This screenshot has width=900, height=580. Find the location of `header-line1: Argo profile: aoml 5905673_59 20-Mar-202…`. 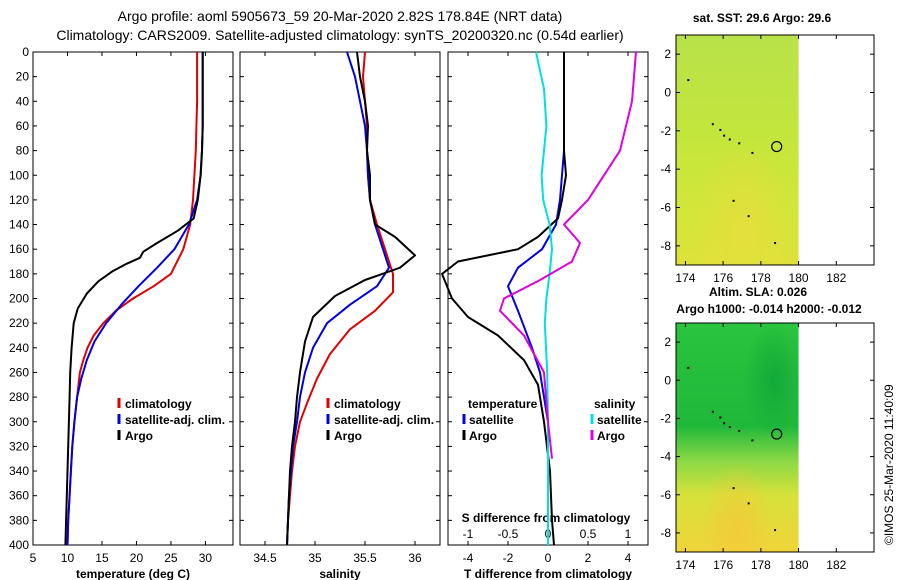

header-line1: Argo profile: aoml 5905673_59 20-Mar-202… is located at coordinates (340, 16).